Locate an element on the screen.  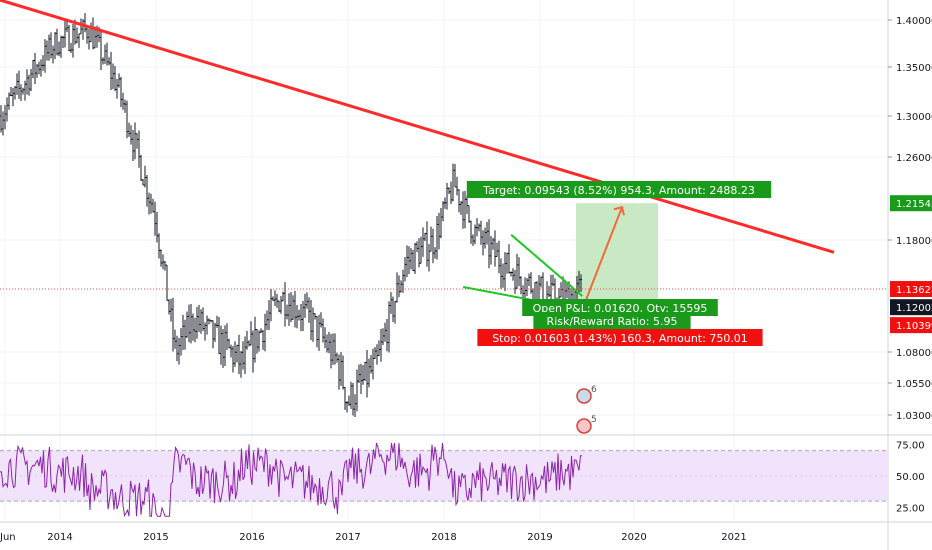
price-tick-label: 1.35000 is located at coordinates (914, 68).